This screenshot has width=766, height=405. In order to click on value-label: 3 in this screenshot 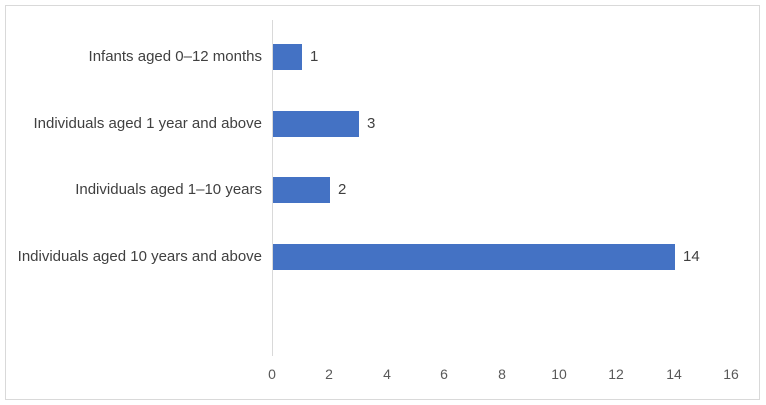, I will do `click(371, 123)`.